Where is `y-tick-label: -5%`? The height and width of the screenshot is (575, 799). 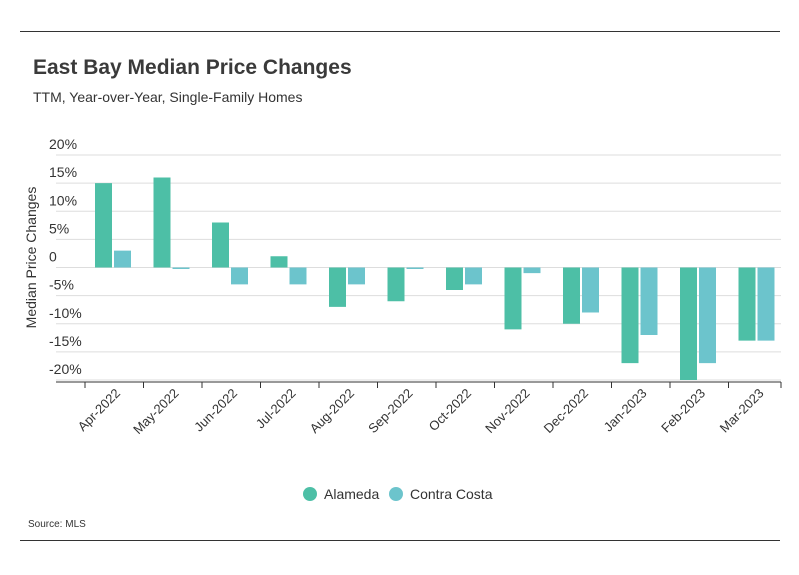
y-tick-label: -5% is located at coordinates (61, 285).